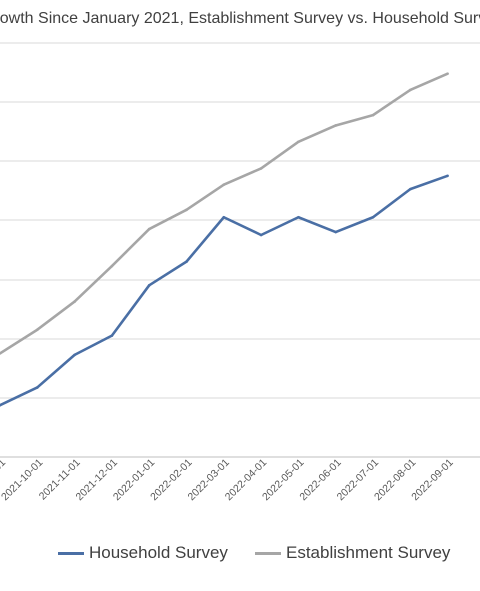 This screenshot has height=591, width=480. Describe the element at coordinates (158, 552) in the screenshot. I see `legend-label-household: Household Survey` at that location.